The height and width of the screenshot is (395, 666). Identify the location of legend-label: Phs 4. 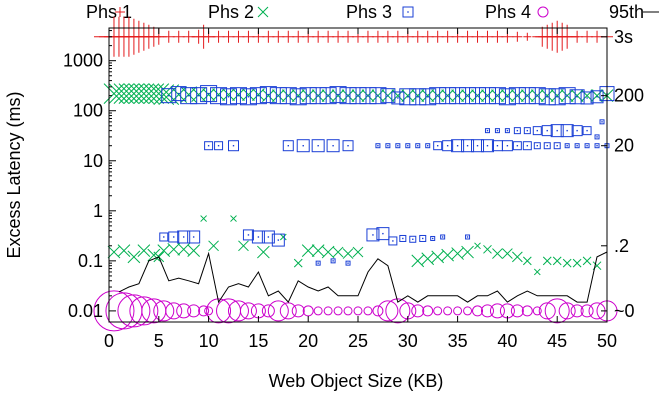
(508, 12).